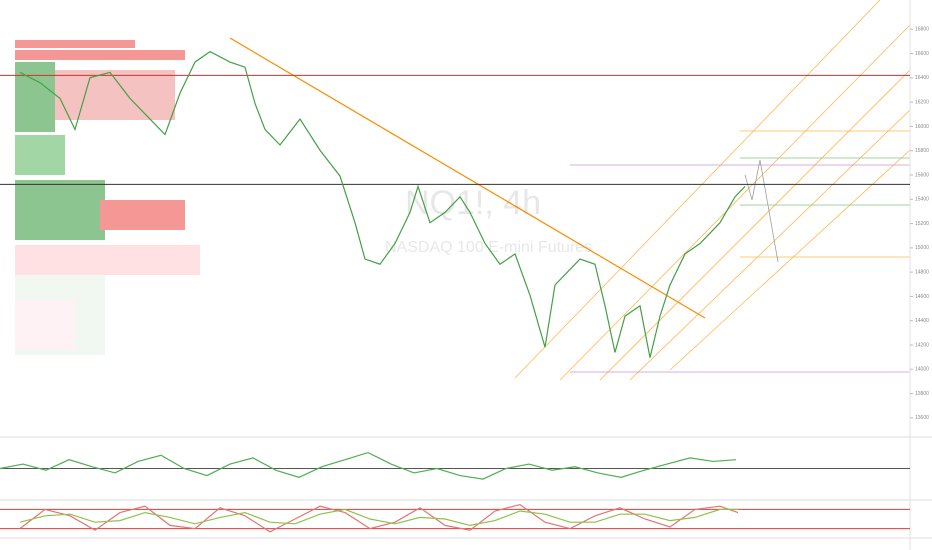  What do you see at coordinates (922, 418) in the screenshot?
I see `y-tick-label: 13600` at bounding box center [922, 418].